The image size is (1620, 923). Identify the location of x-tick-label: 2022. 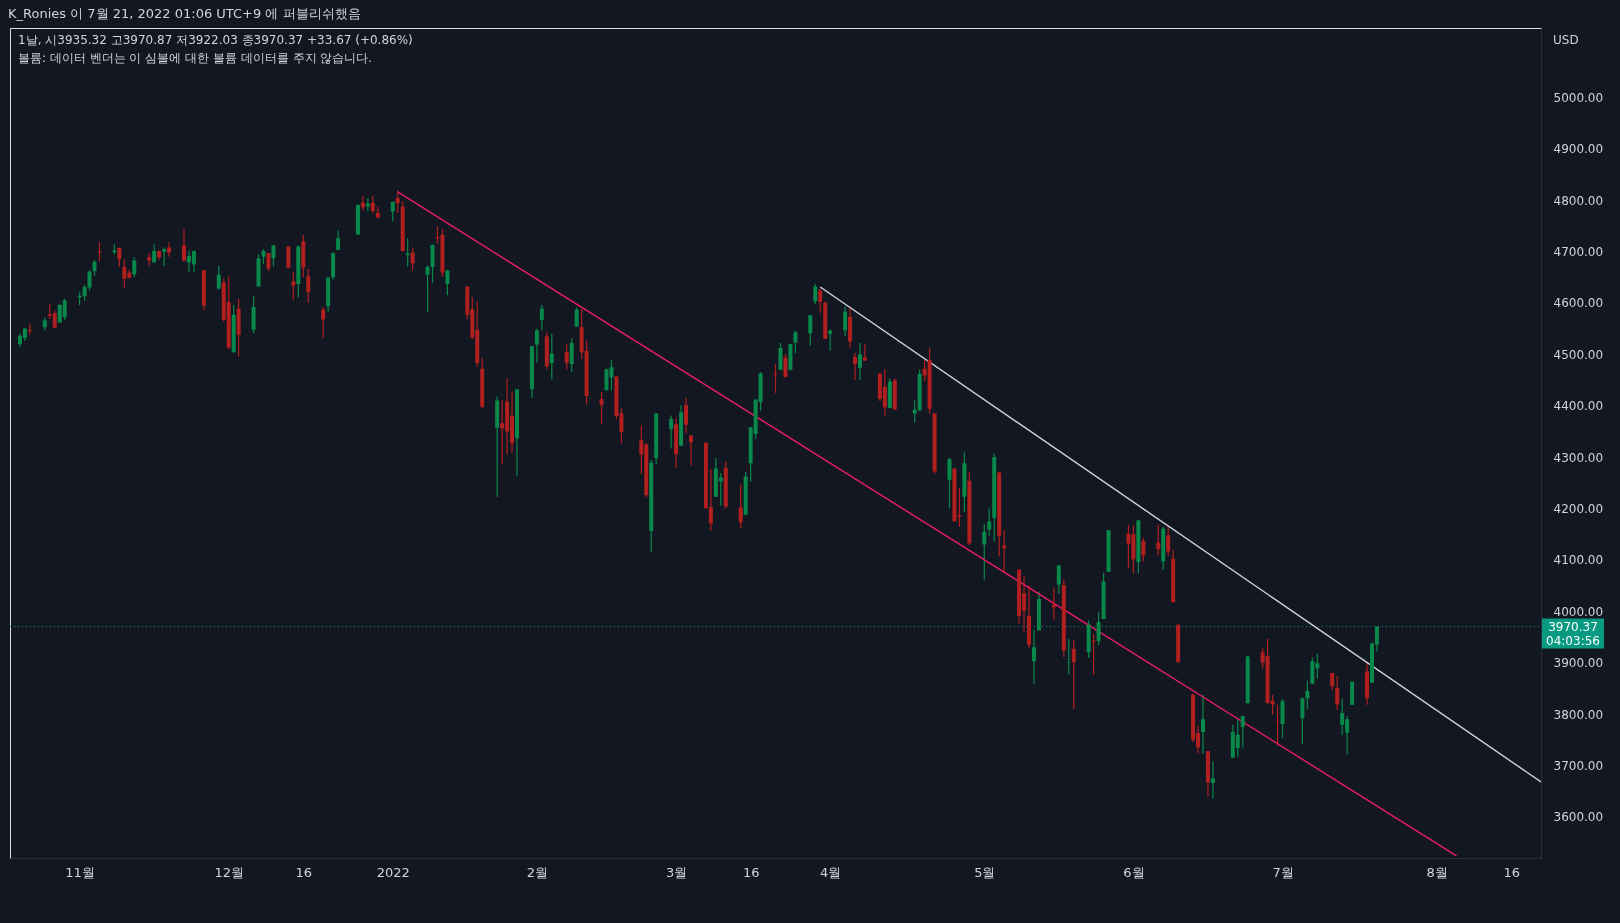
(393, 872).